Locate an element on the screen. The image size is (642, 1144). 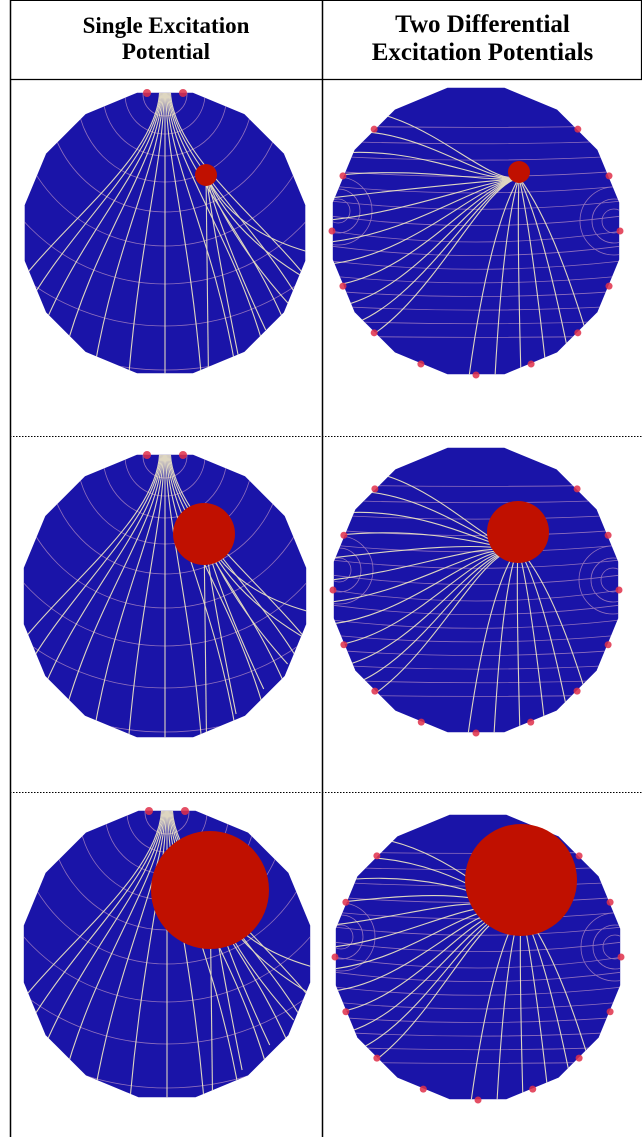
conductive-domain is located at coordinates (476, 590).